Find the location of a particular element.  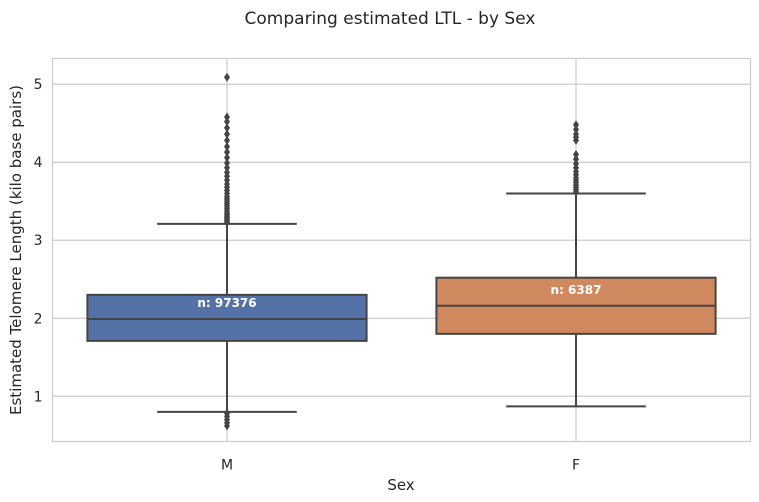

box-iqr is located at coordinates (227, 317).